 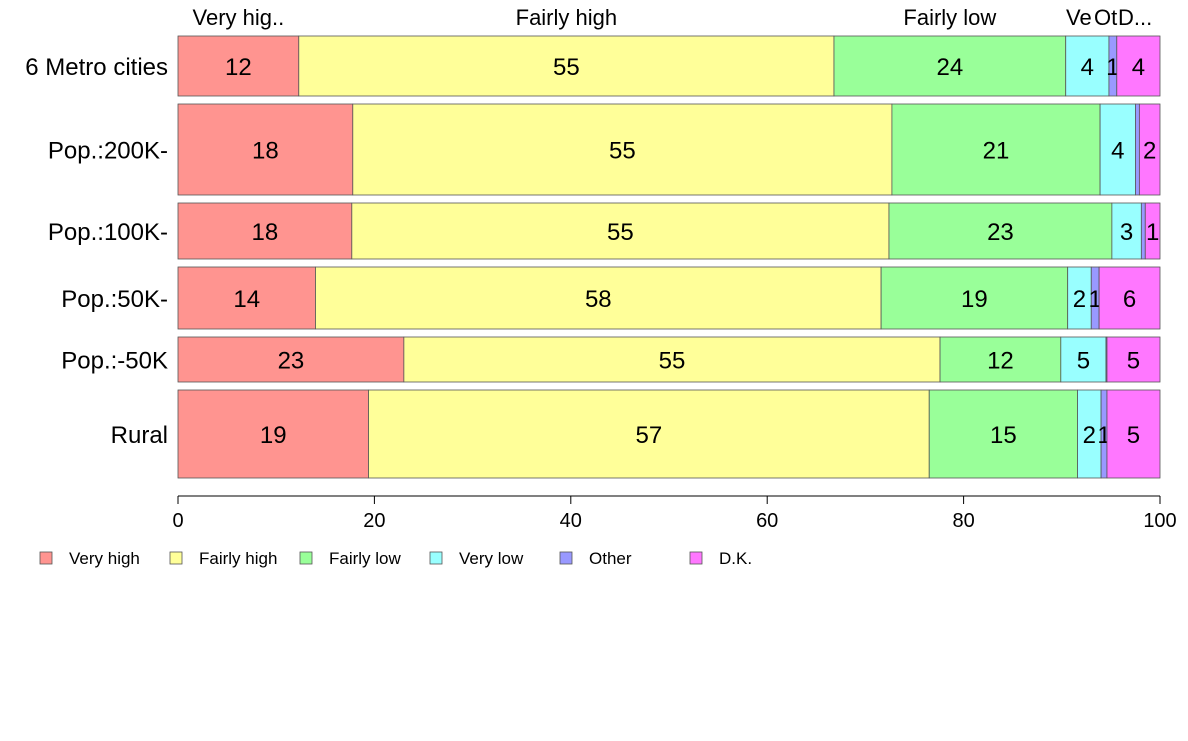 What do you see at coordinates (674, 513) in the screenshot?
I see `x-axis: 0 20 40 60 80 100` at bounding box center [674, 513].